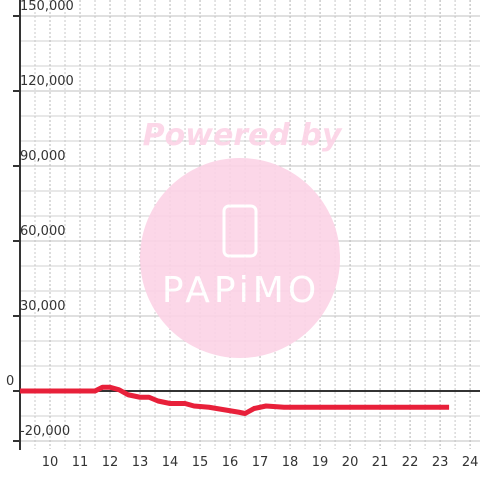 This screenshot has height=480, width=480. What do you see at coordinates (110, 462) in the screenshot?
I see `x-tick-label: 12` at bounding box center [110, 462].